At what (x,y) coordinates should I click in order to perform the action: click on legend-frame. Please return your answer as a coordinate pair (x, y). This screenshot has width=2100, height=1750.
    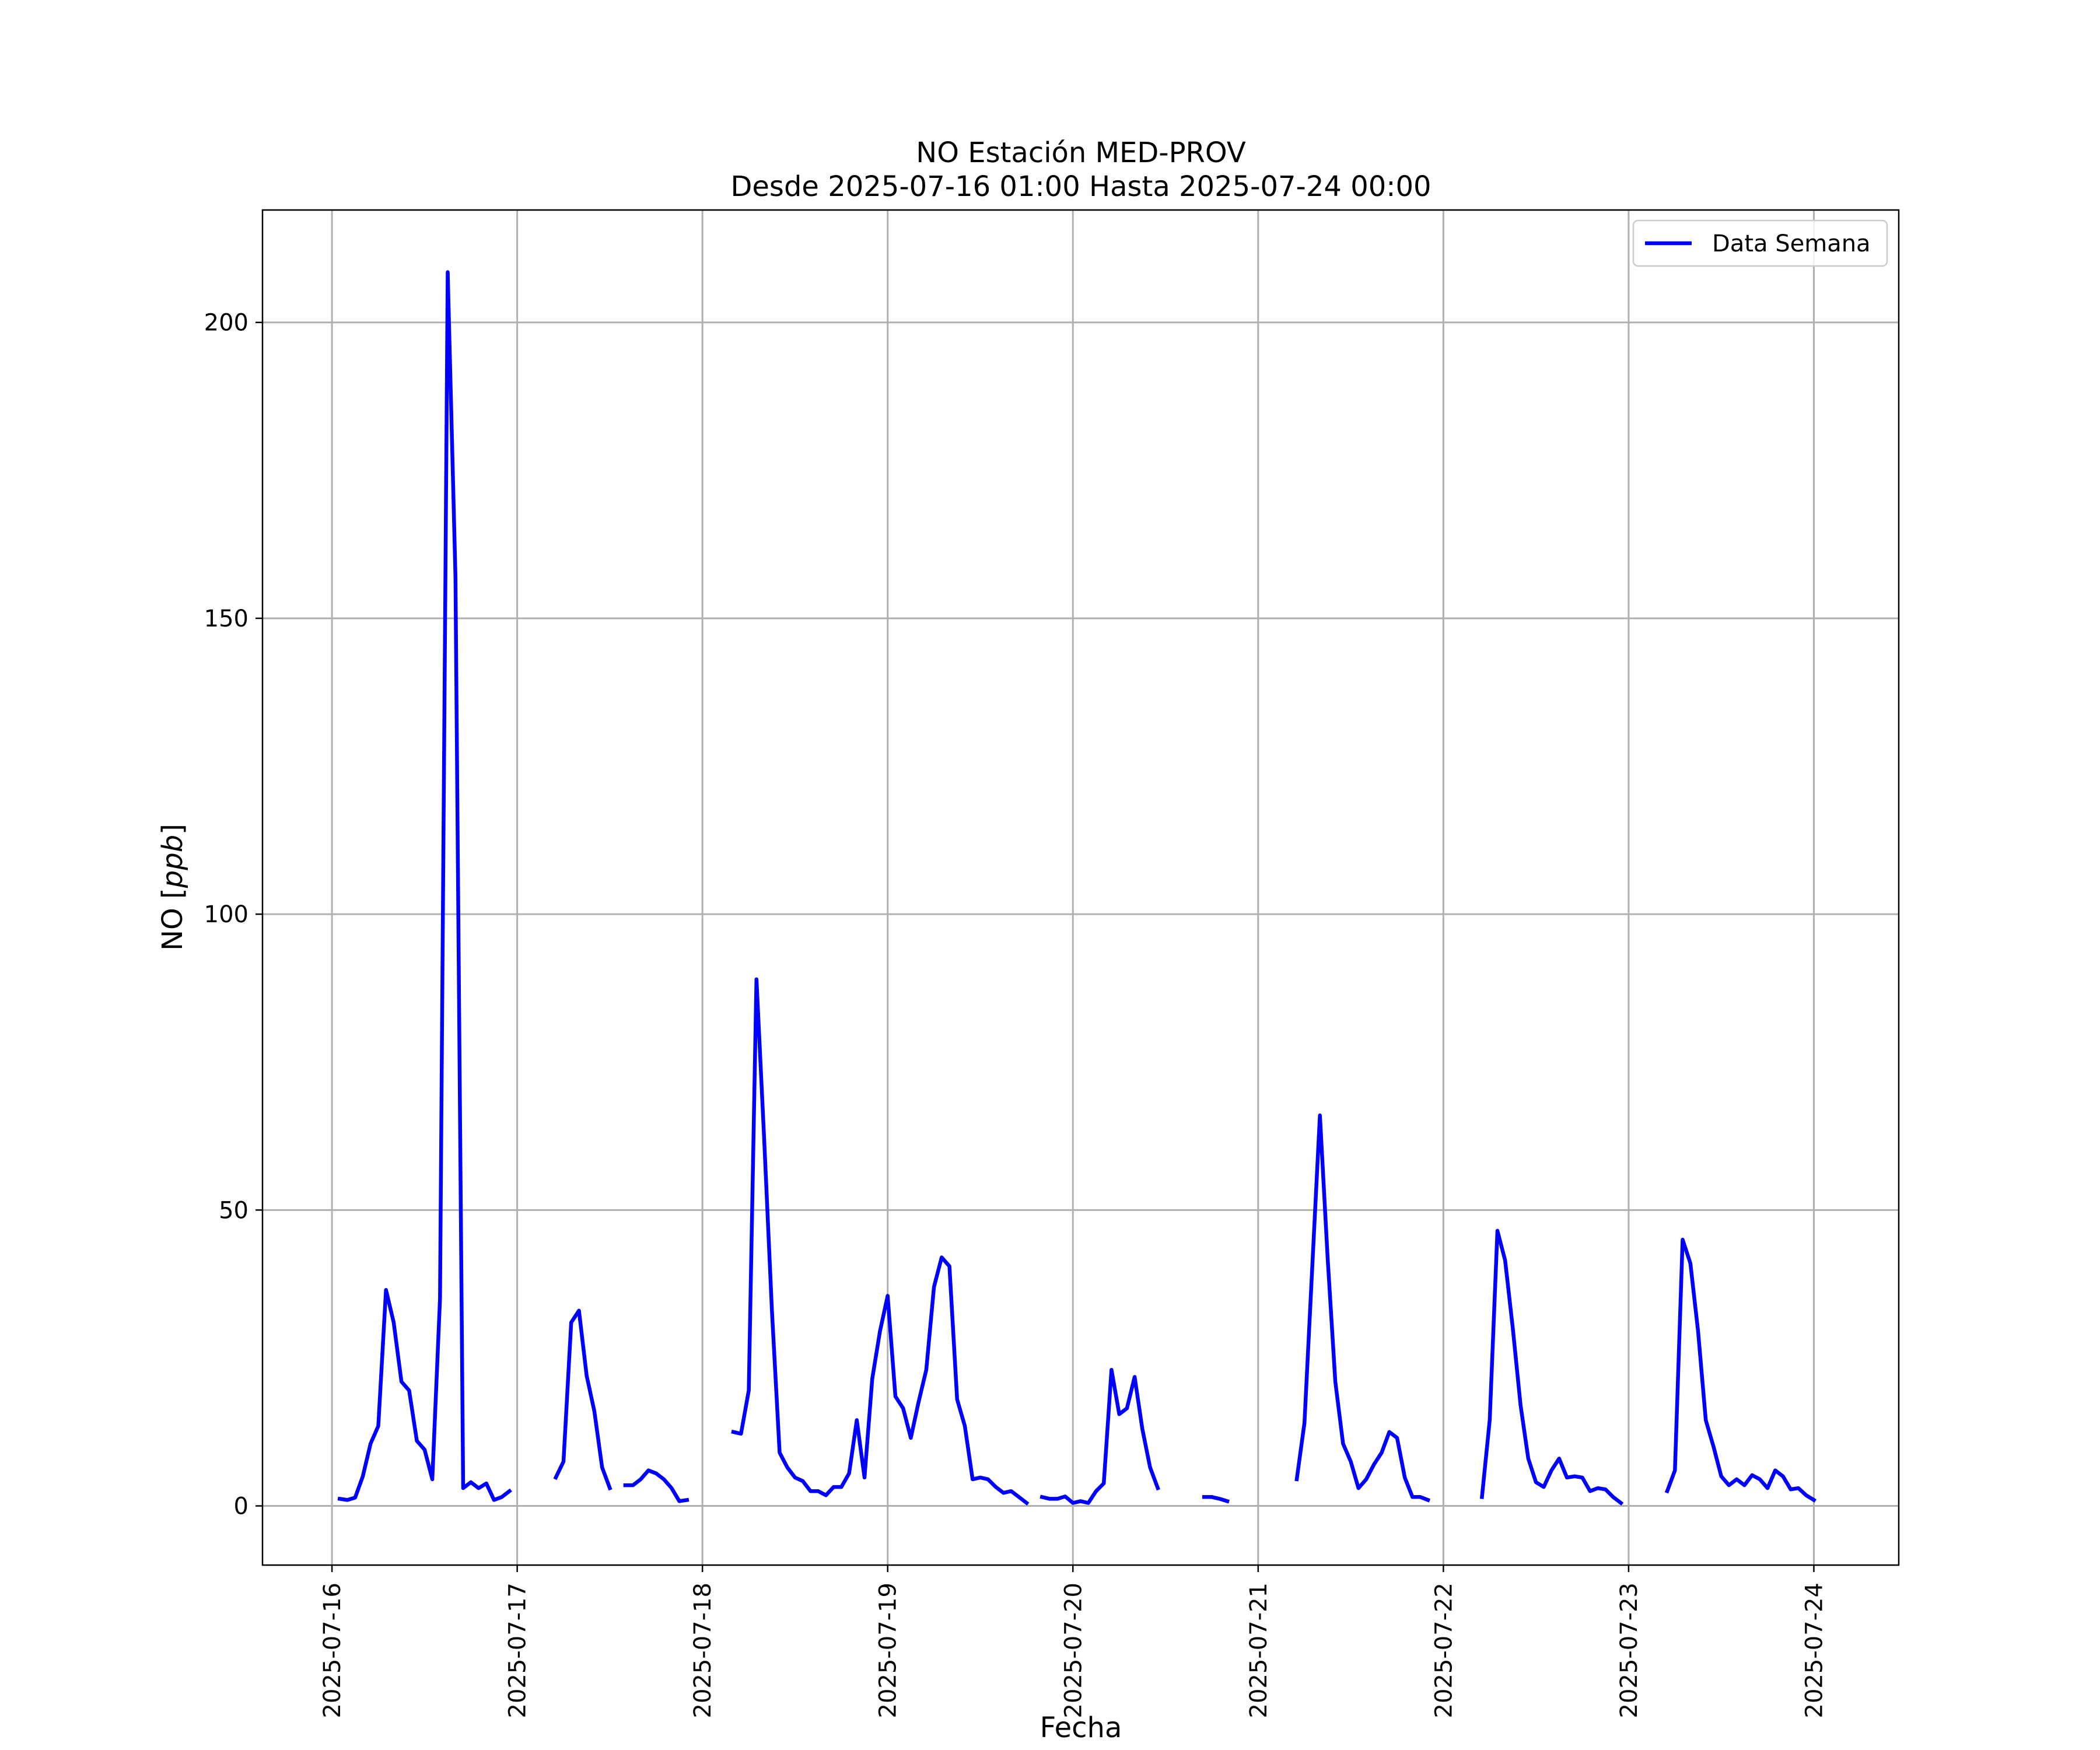
    Looking at the image, I should click on (1760, 243).